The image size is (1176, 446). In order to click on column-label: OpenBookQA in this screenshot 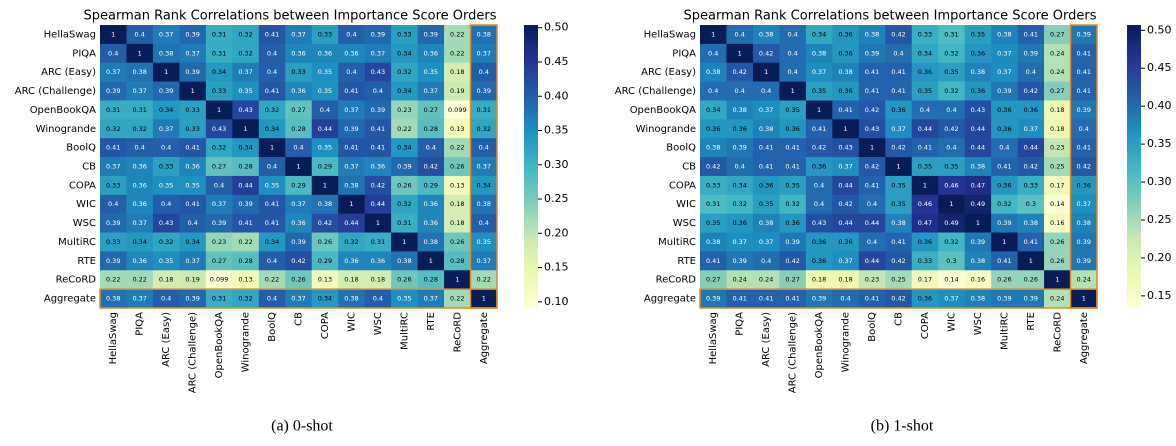, I will do `click(819, 345)`.